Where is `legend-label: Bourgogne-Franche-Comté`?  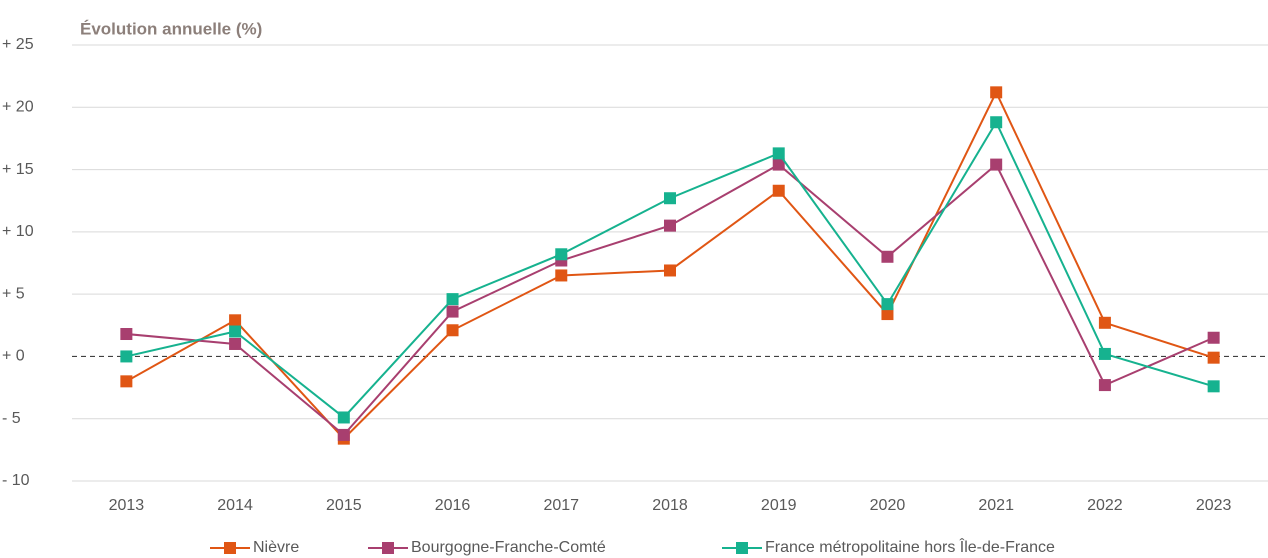 legend-label: Bourgogne-Franche-Comté is located at coordinates (508, 547).